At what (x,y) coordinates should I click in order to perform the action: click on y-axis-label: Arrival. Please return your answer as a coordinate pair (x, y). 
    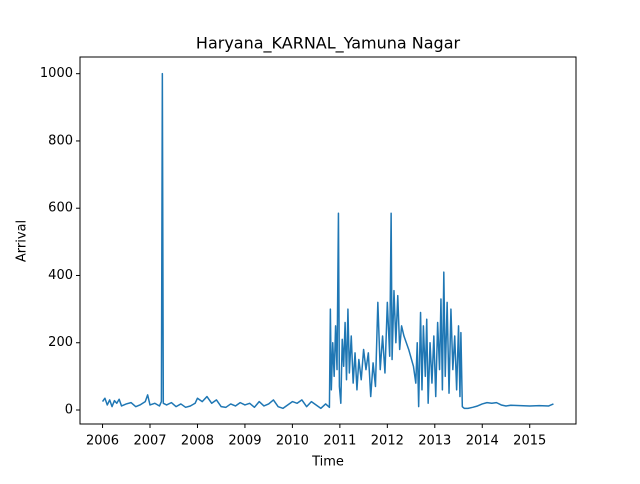
    Looking at the image, I should click on (22, 241).